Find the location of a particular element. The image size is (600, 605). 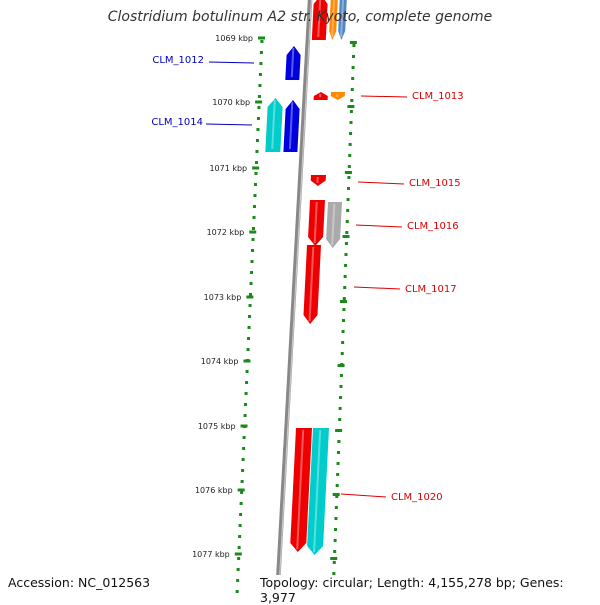

accession-info: Accession: NC_012563 is located at coordinates (79, 582).